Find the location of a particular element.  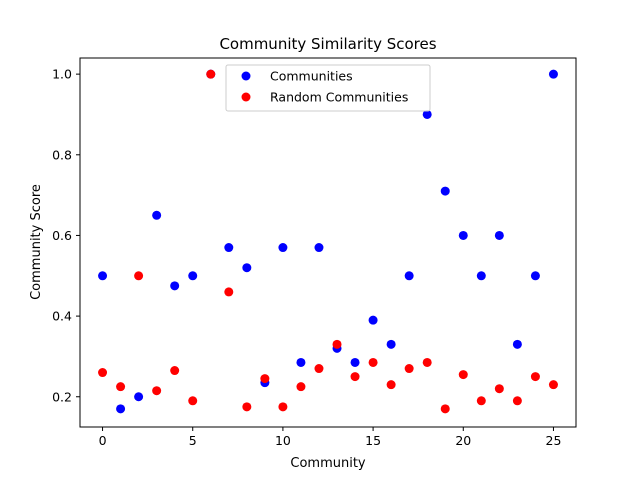

x-tick-label: 5 is located at coordinates (193, 440).